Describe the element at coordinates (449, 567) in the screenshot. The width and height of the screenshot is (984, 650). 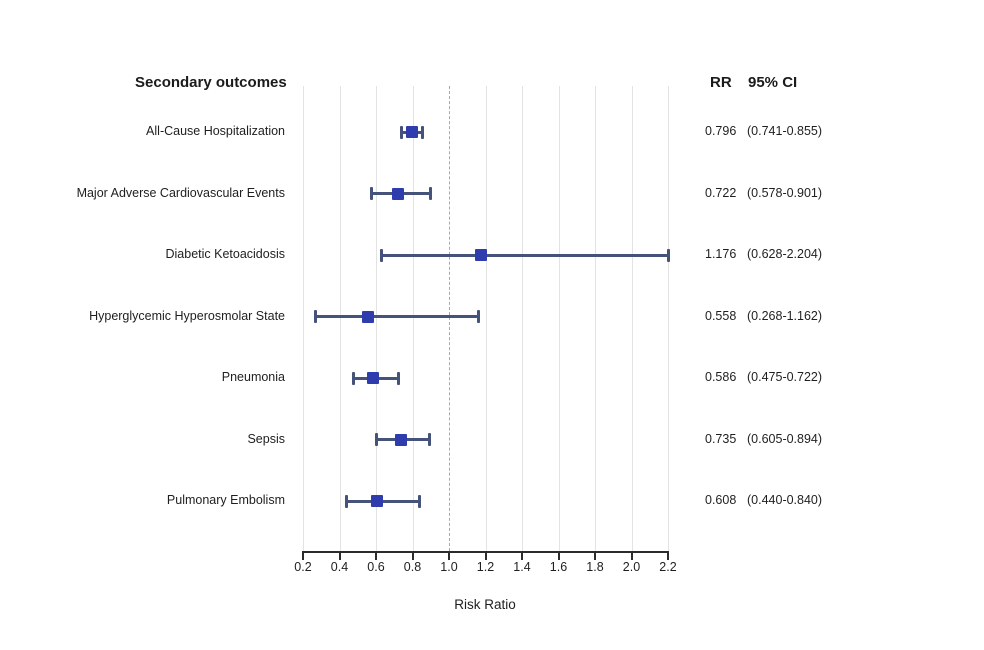
I see `x-tick-label: 1.0` at that location.